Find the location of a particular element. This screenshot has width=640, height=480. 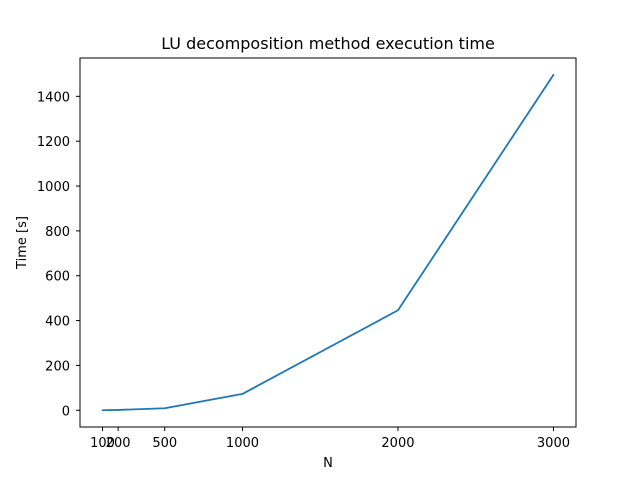

x-tick-label: 200 is located at coordinates (118, 443).